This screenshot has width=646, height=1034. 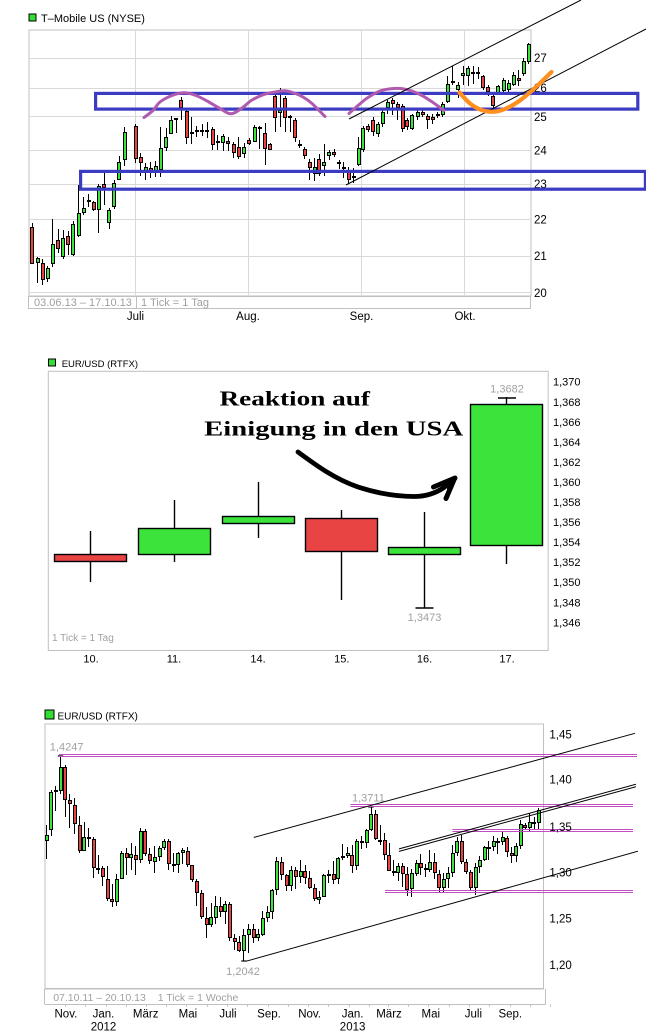 I want to click on svg-text: 1,346, so click(x=567, y=623).